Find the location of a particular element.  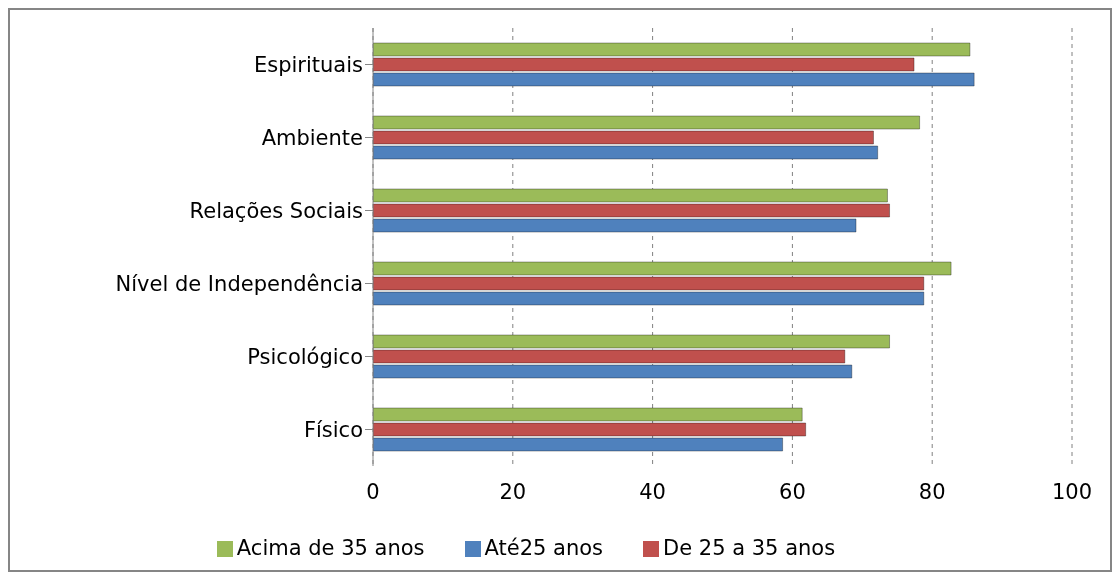

x-tick-label: 20 is located at coordinates (513, 491).